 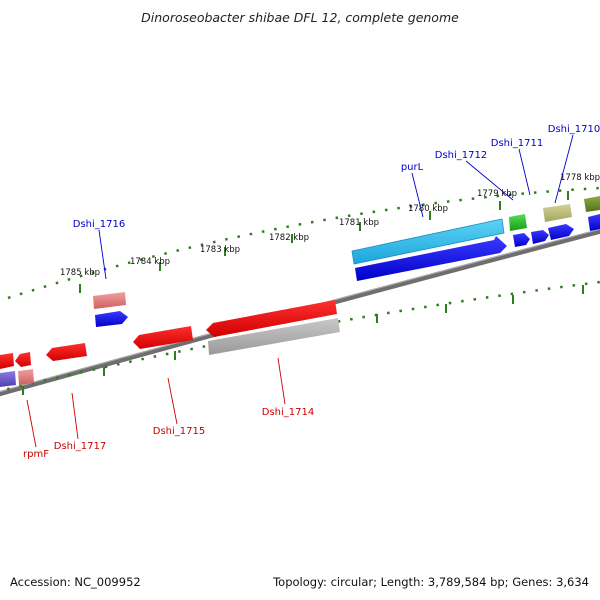 I want to click on gene-label-dshi-1710: Dshi_1710, so click(x=574, y=129).